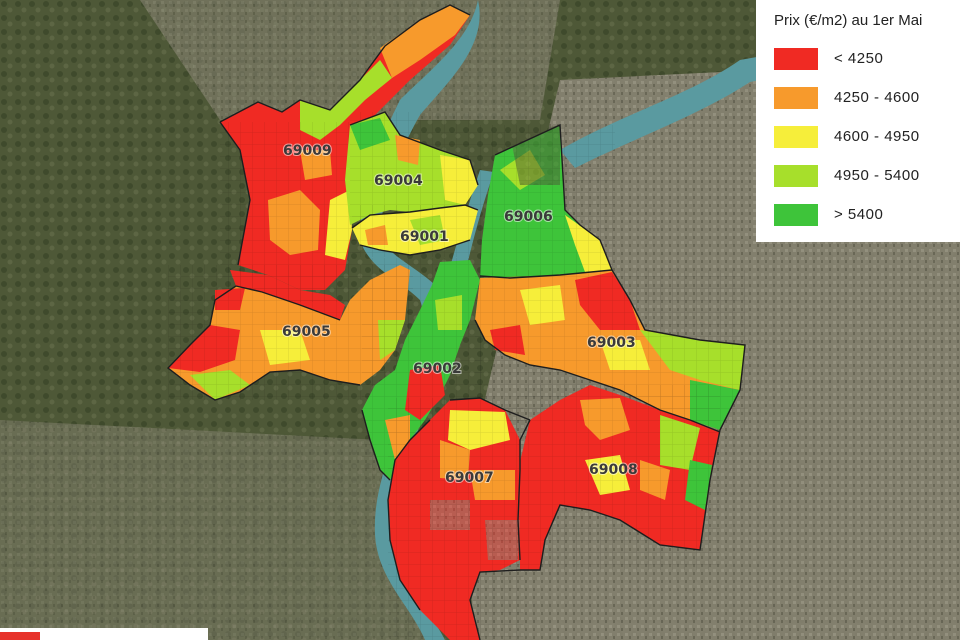  Describe the element at coordinates (877, 97) in the screenshot. I see `legend-label: 4250 - 4600` at that location.